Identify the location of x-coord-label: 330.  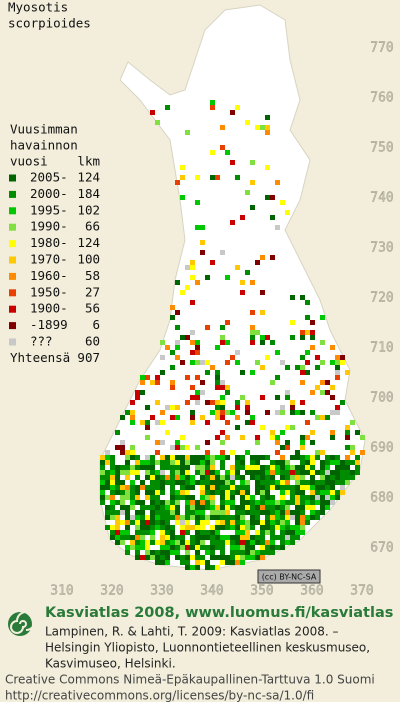
(161, 591).